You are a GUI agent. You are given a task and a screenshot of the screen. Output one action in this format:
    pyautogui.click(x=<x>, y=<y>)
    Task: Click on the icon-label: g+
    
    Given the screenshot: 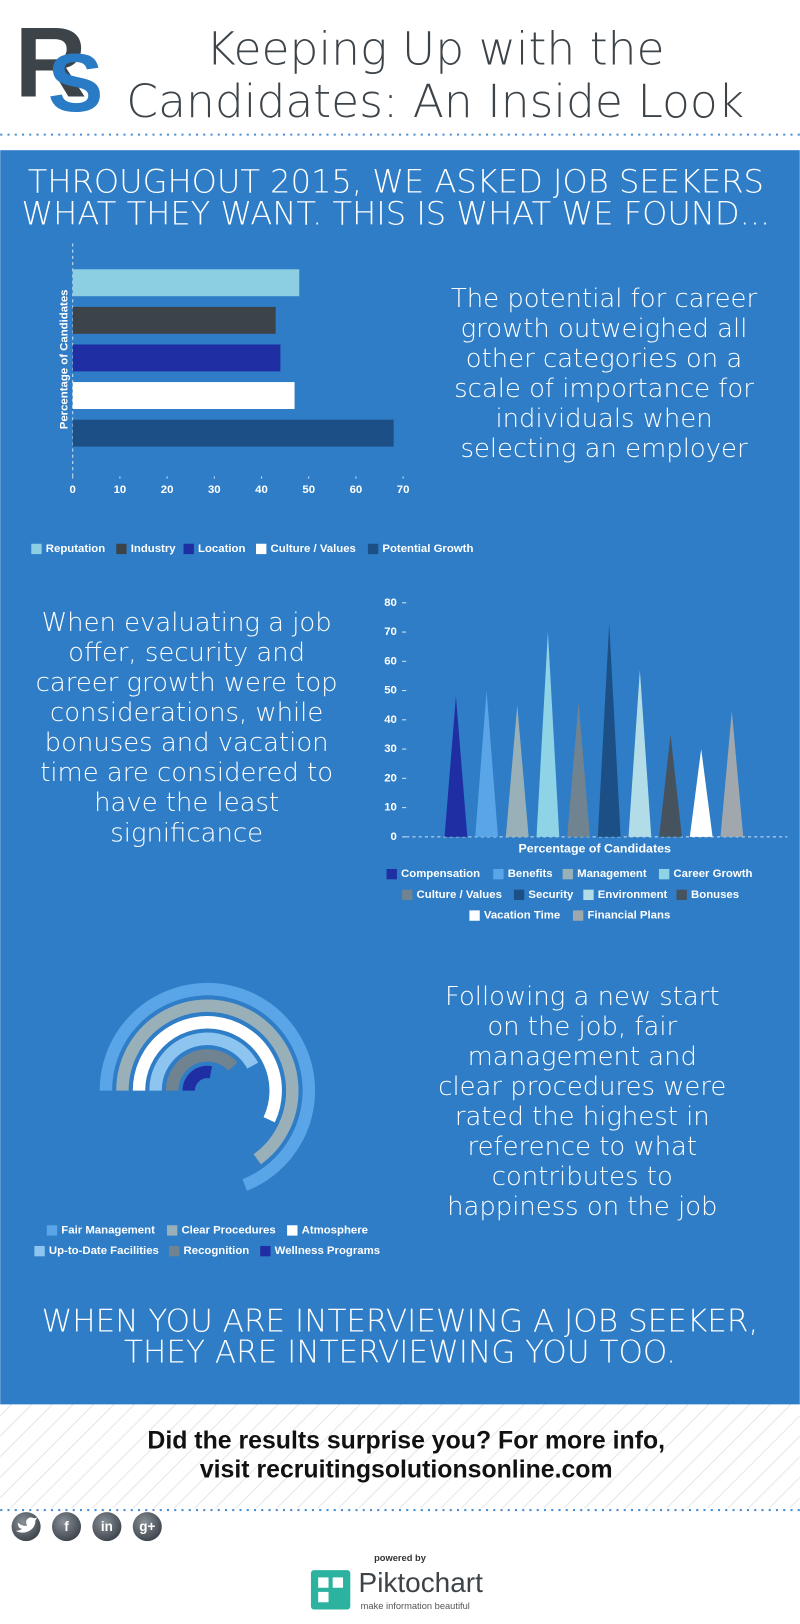 What is the action you would take?
    pyautogui.click(x=147, y=1526)
    